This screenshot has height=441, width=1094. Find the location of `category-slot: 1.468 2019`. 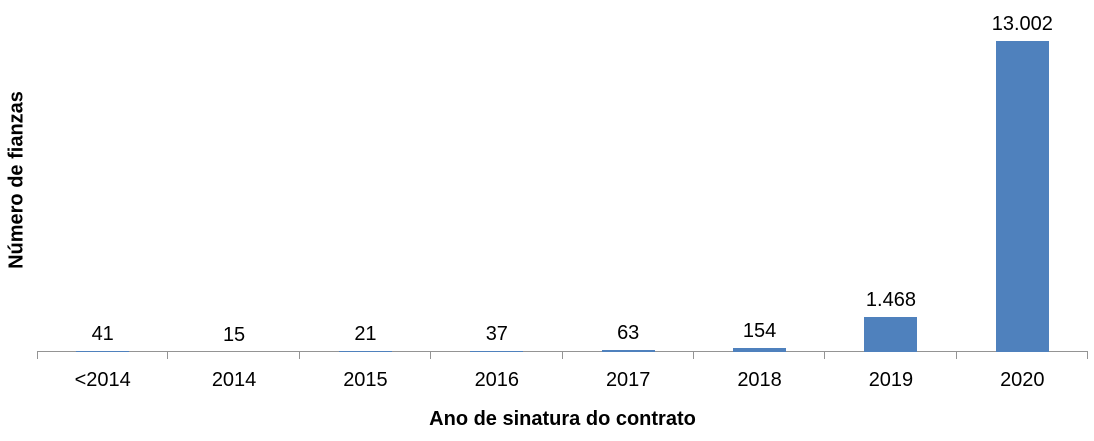

category-slot: 1.468 2019 is located at coordinates (891, 195).